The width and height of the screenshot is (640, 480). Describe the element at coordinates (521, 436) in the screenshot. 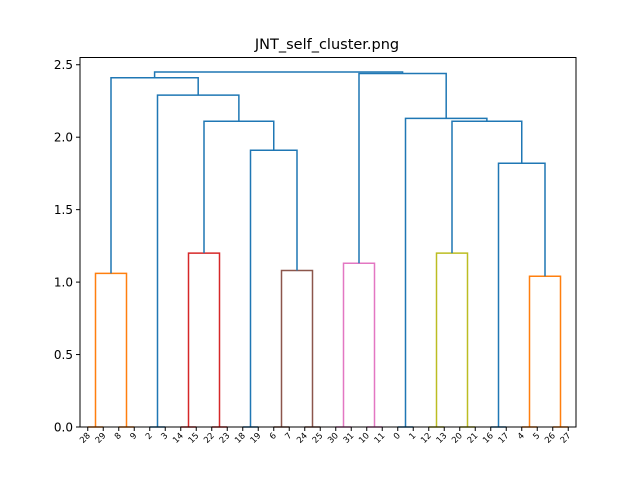

I see `leaf-label: 4` at that location.